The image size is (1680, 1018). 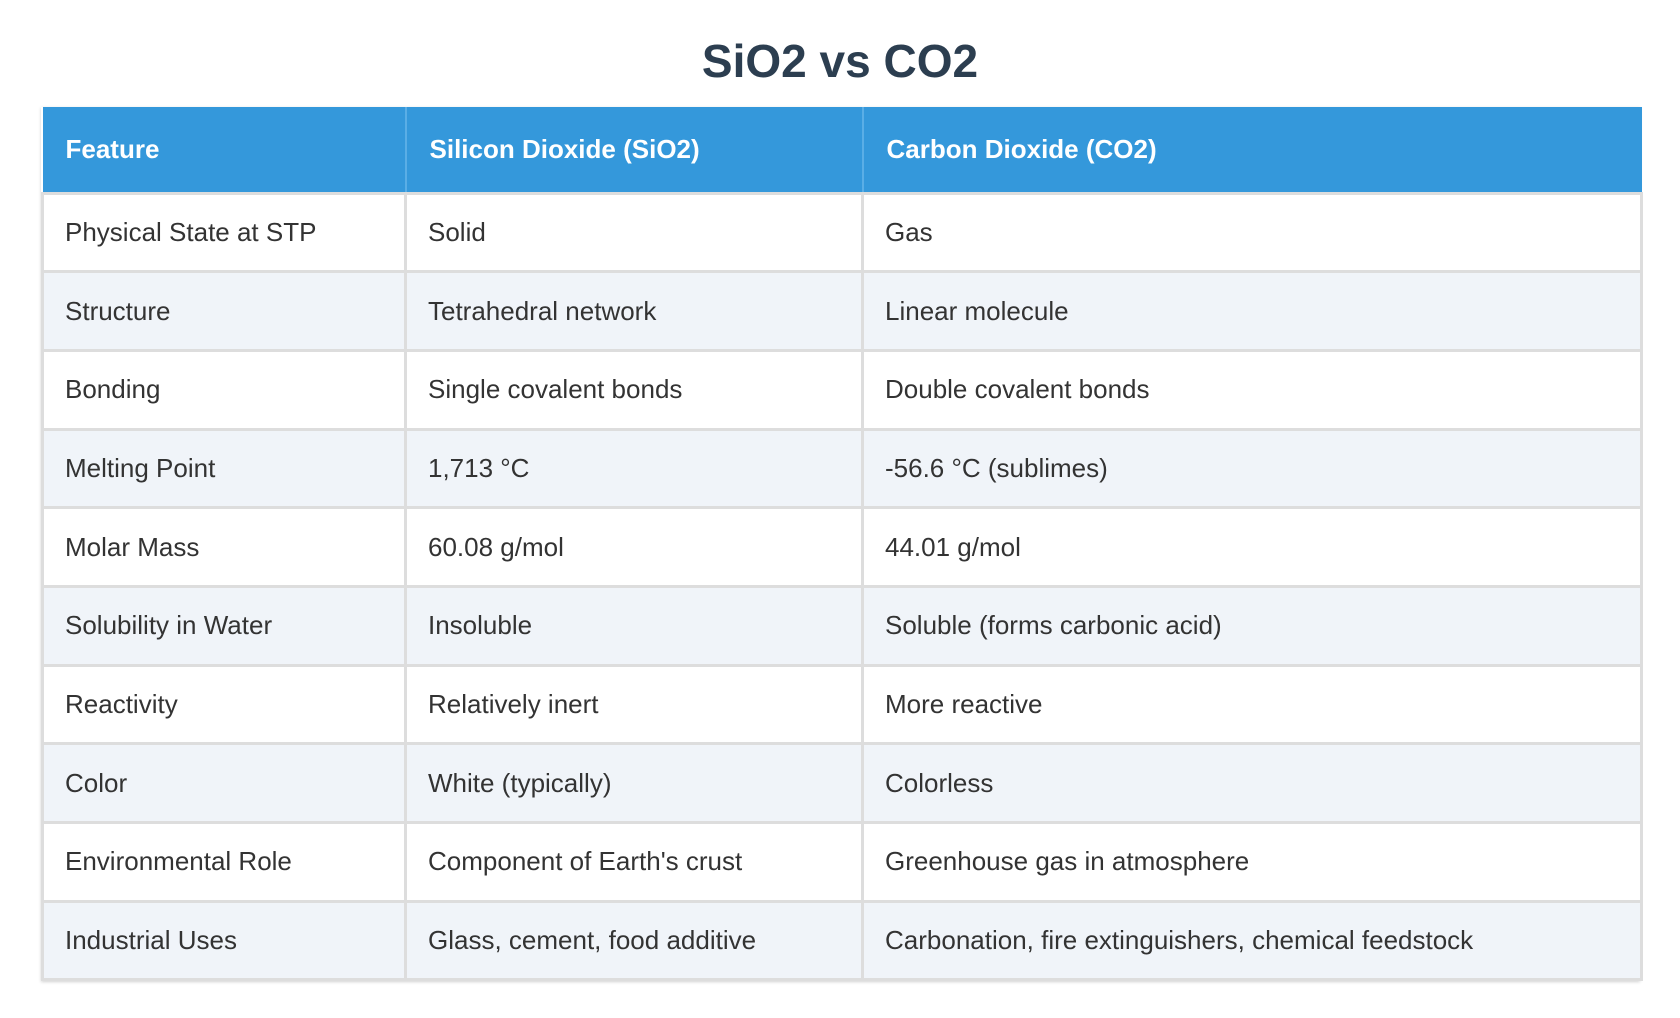 What do you see at coordinates (634, 783) in the screenshot?
I see `sio2-cell: White (typically)` at bounding box center [634, 783].